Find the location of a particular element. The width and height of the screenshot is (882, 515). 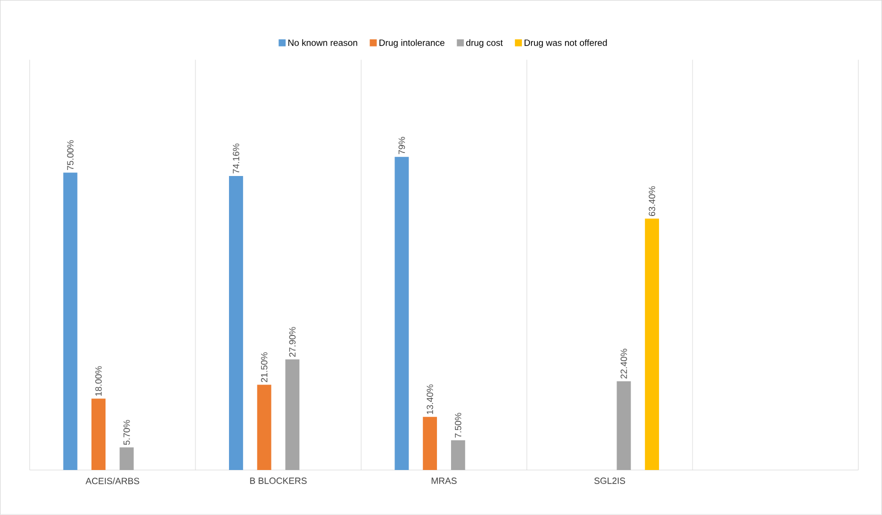

data-label: 79% is located at coordinates (401, 145).